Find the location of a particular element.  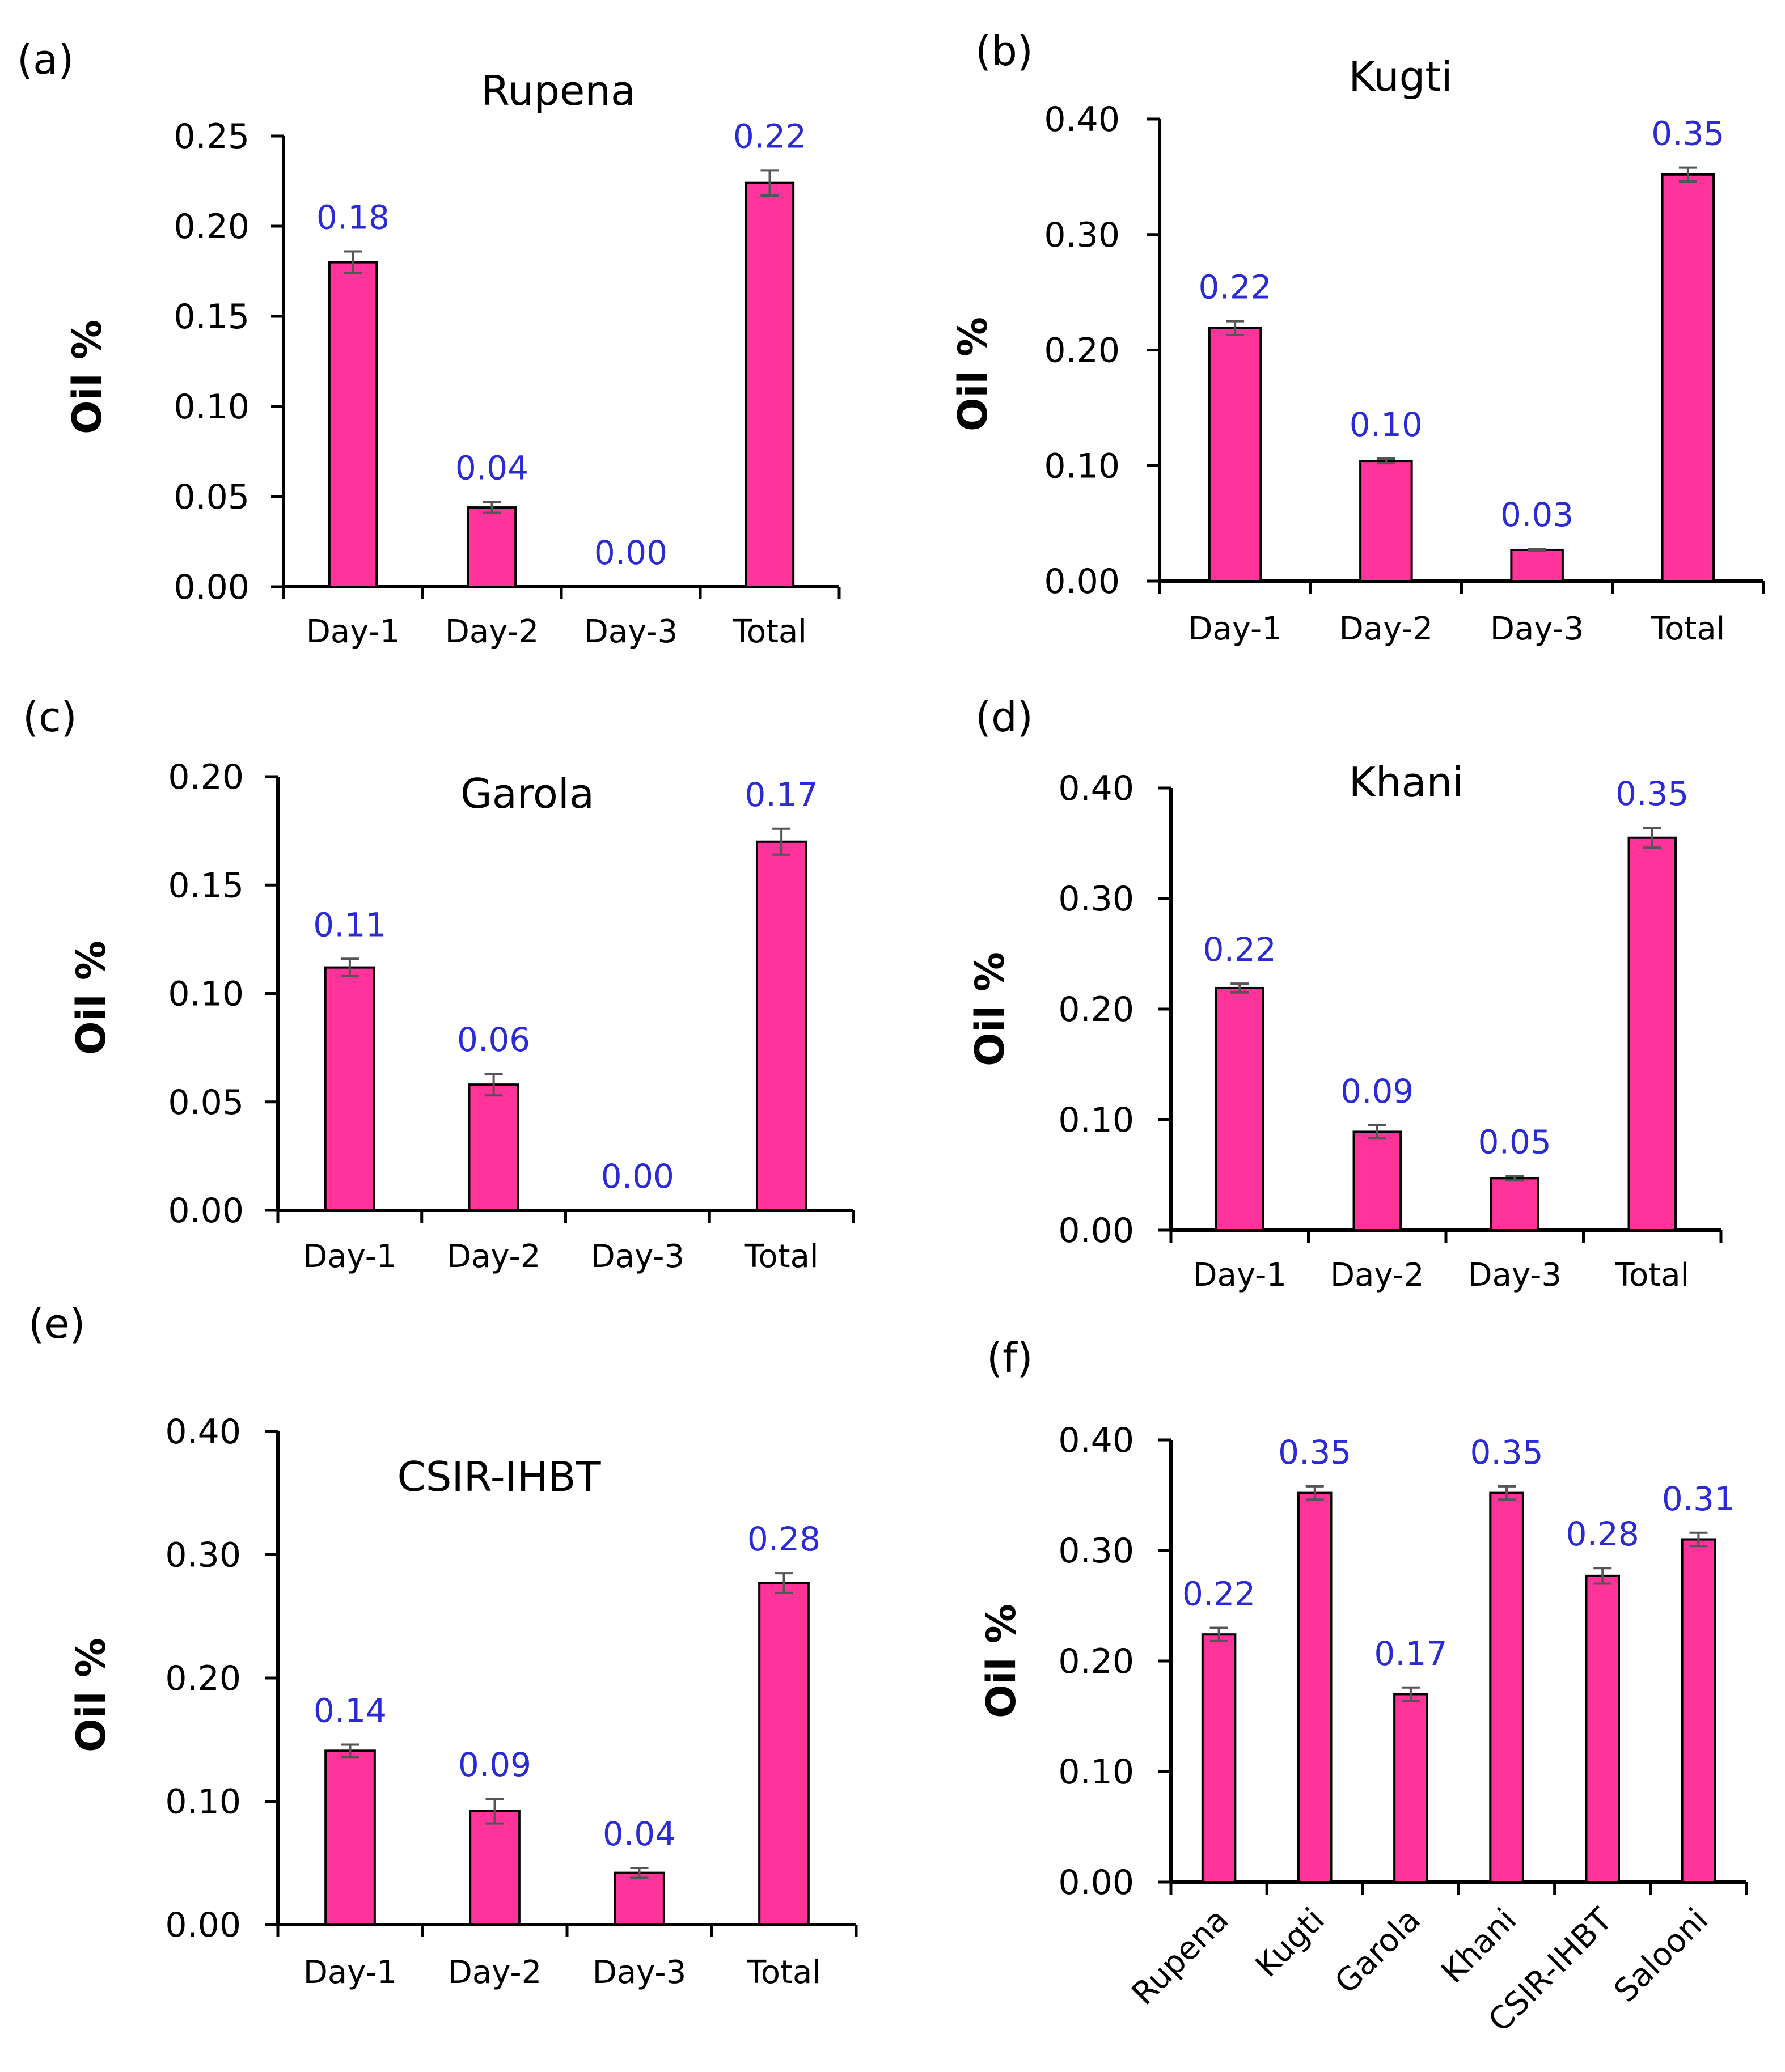

x-category-label: Khani is located at coordinates (1479, 1945).